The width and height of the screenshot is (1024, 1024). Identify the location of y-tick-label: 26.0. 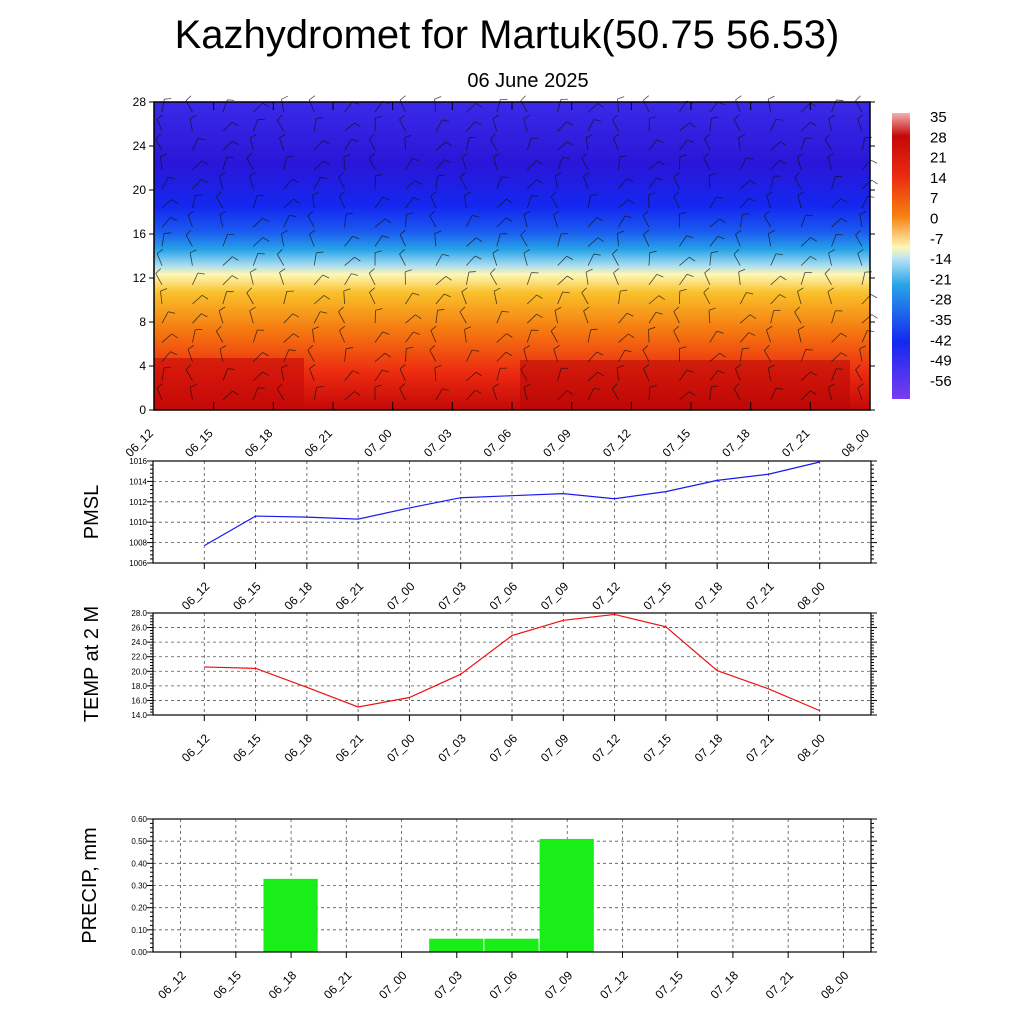
(139, 628).